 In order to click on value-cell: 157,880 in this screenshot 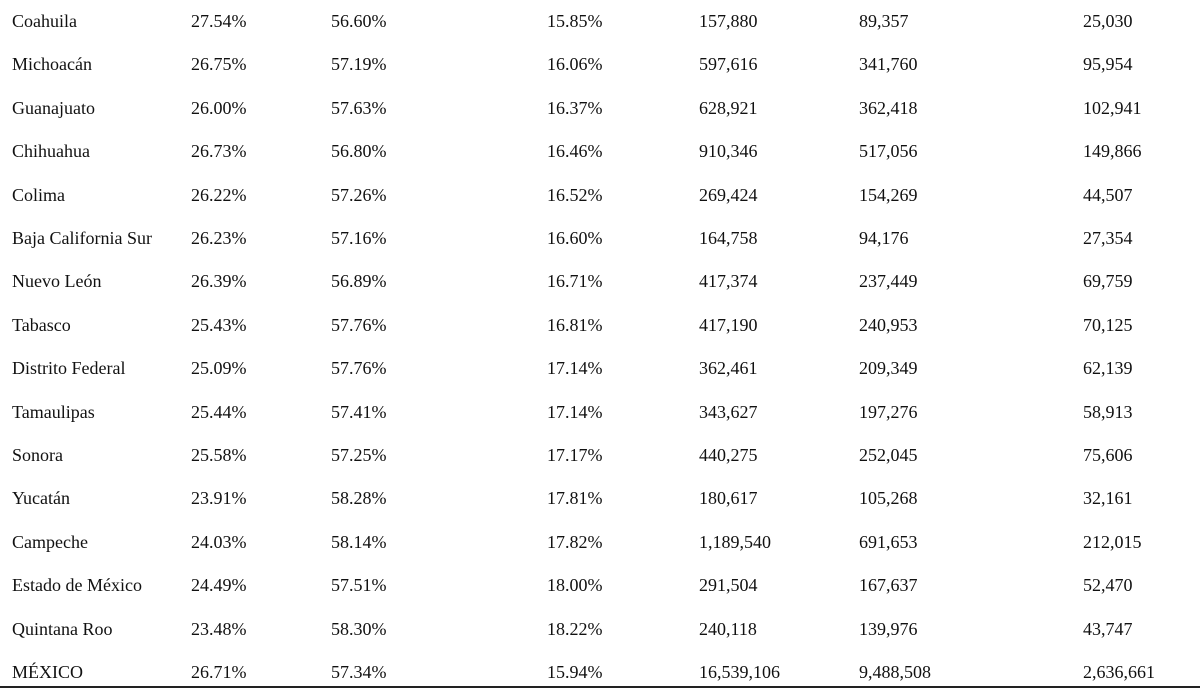, I will do `click(728, 21)`.